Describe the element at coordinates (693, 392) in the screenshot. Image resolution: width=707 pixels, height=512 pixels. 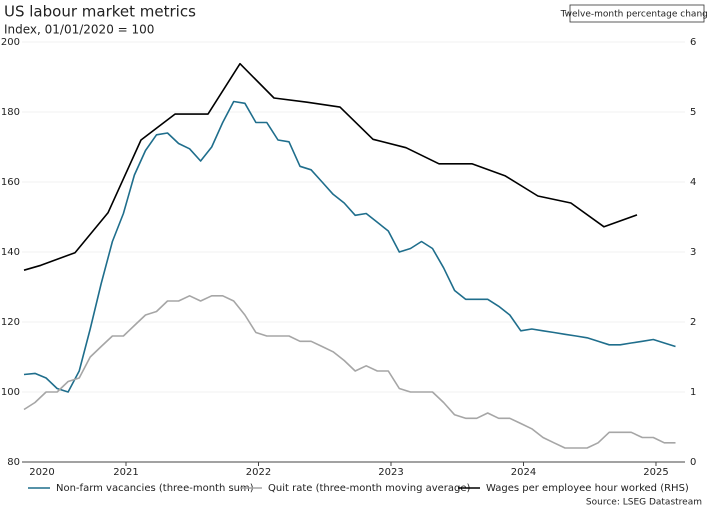
I see `y2-tick-label: 1` at that location.